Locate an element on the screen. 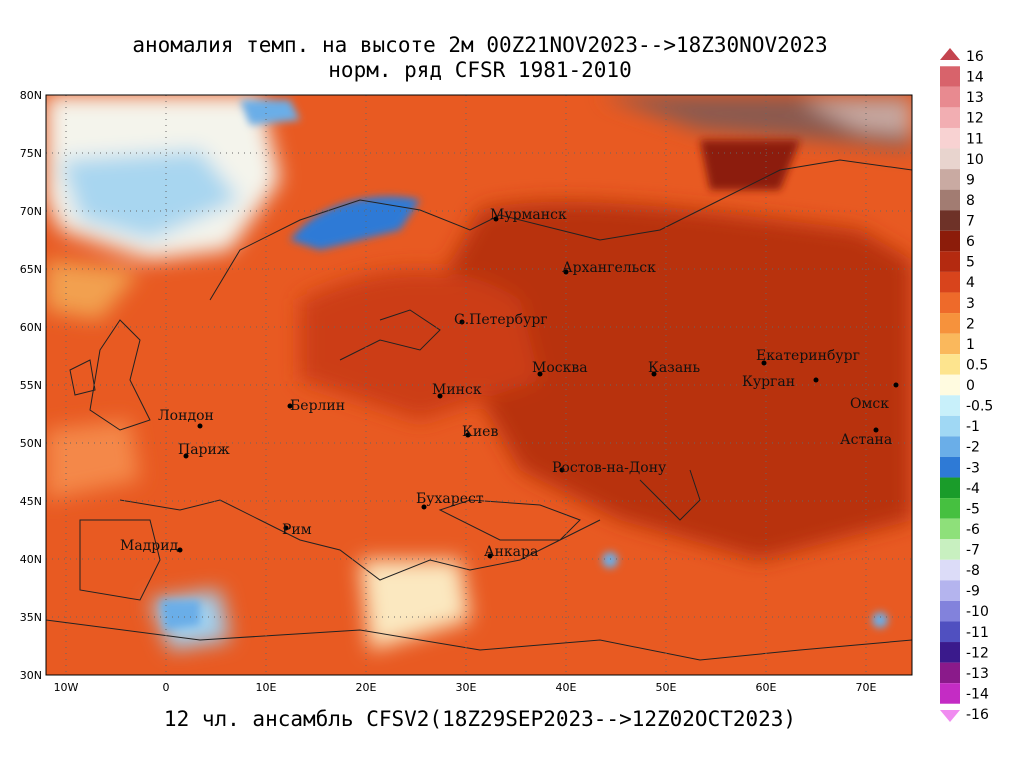  city-label: Архангельск is located at coordinates (609, 268).